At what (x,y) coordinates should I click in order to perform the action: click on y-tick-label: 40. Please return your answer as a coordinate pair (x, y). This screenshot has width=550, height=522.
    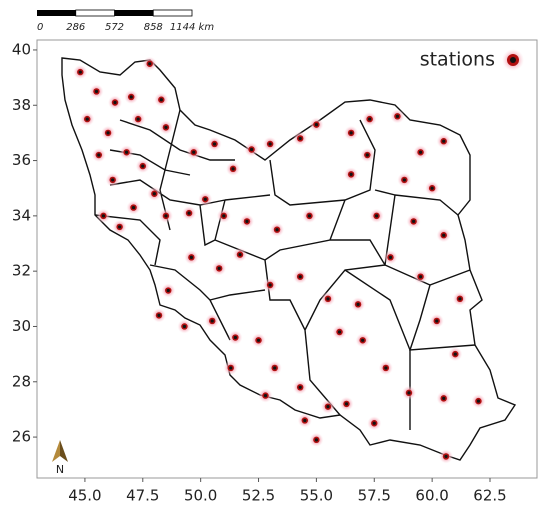
    Looking at the image, I should click on (21, 49).